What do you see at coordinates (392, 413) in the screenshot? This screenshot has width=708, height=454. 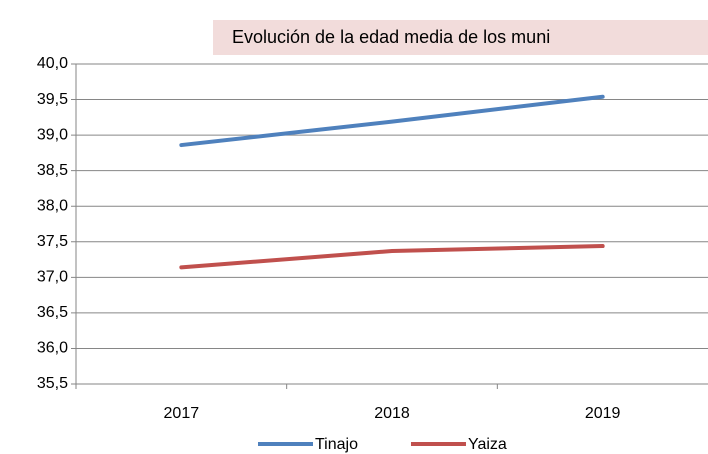 I see `x-tick-label: 2018` at bounding box center [392, 413].